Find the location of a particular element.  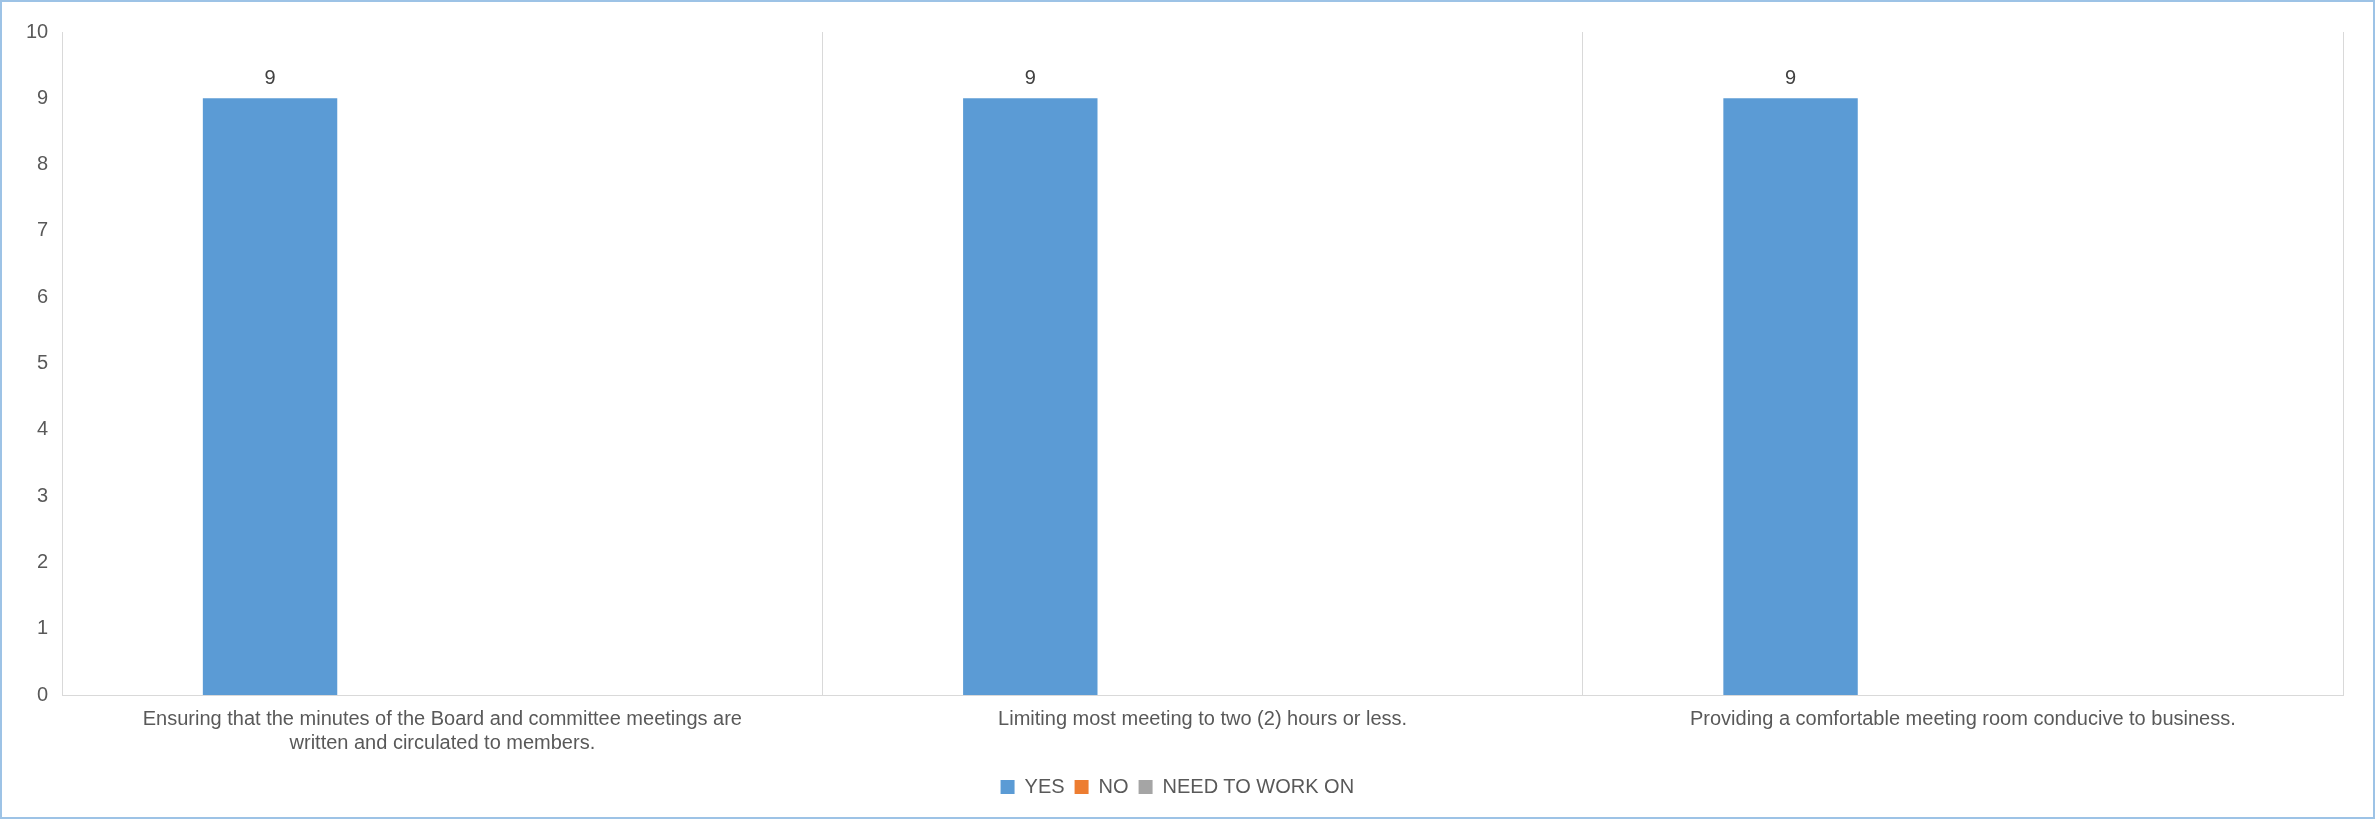

y-tick-label: 10 is located at coordinates (37, 30).